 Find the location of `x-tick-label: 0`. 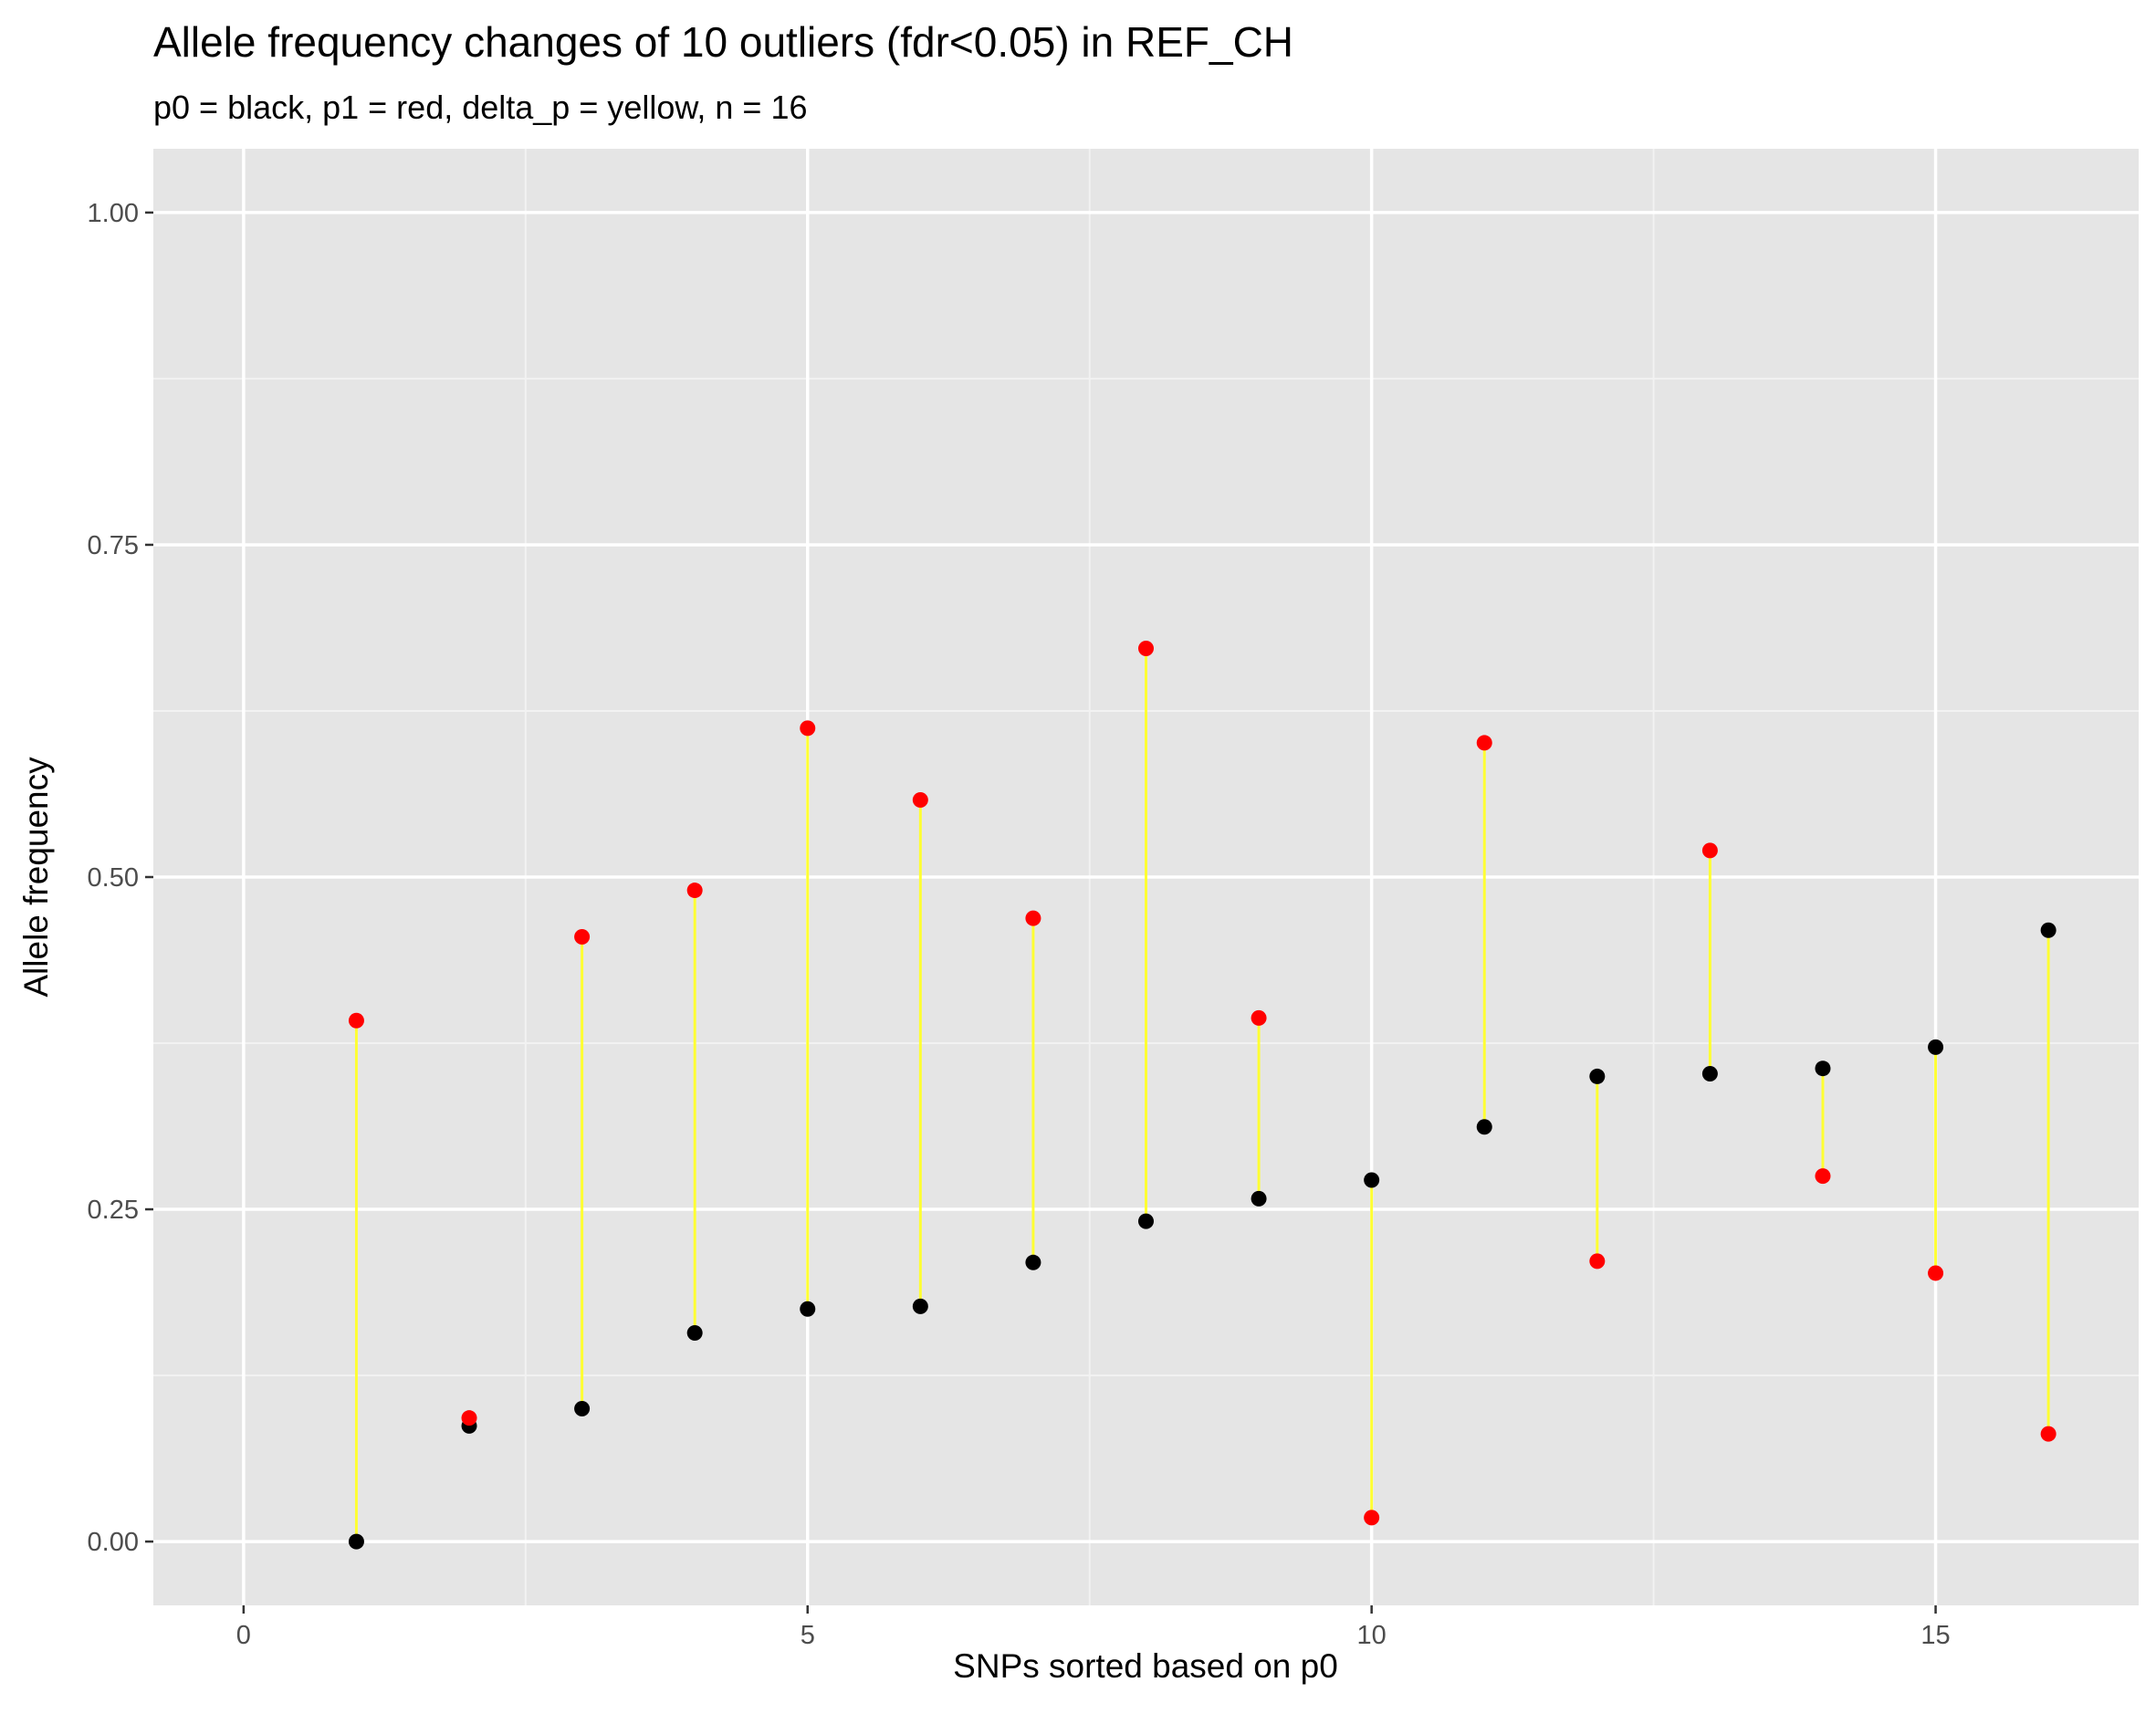

x-tick-label: 0 is located at coordinates (244, 1635).